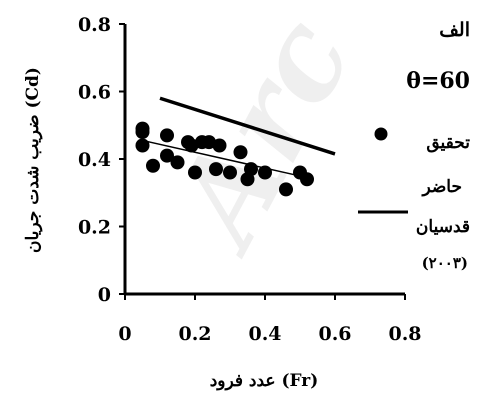 This screenshot has height=394, width=492. Describe the element at coordinates (94, 228) in the screenshot. I see `y-tick-label: 0.2` at that location.